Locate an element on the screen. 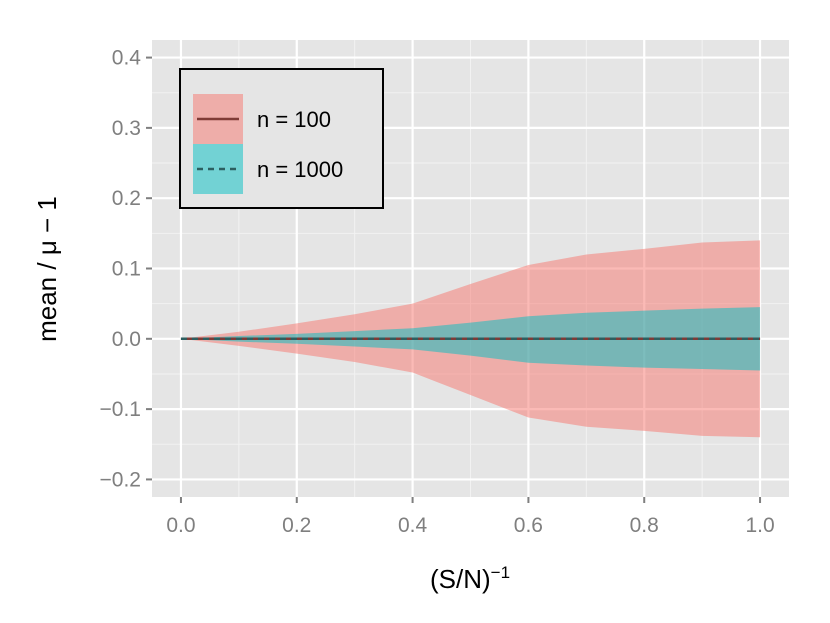  x-tick-label: 0.2 is located at coordinates (296, 525).